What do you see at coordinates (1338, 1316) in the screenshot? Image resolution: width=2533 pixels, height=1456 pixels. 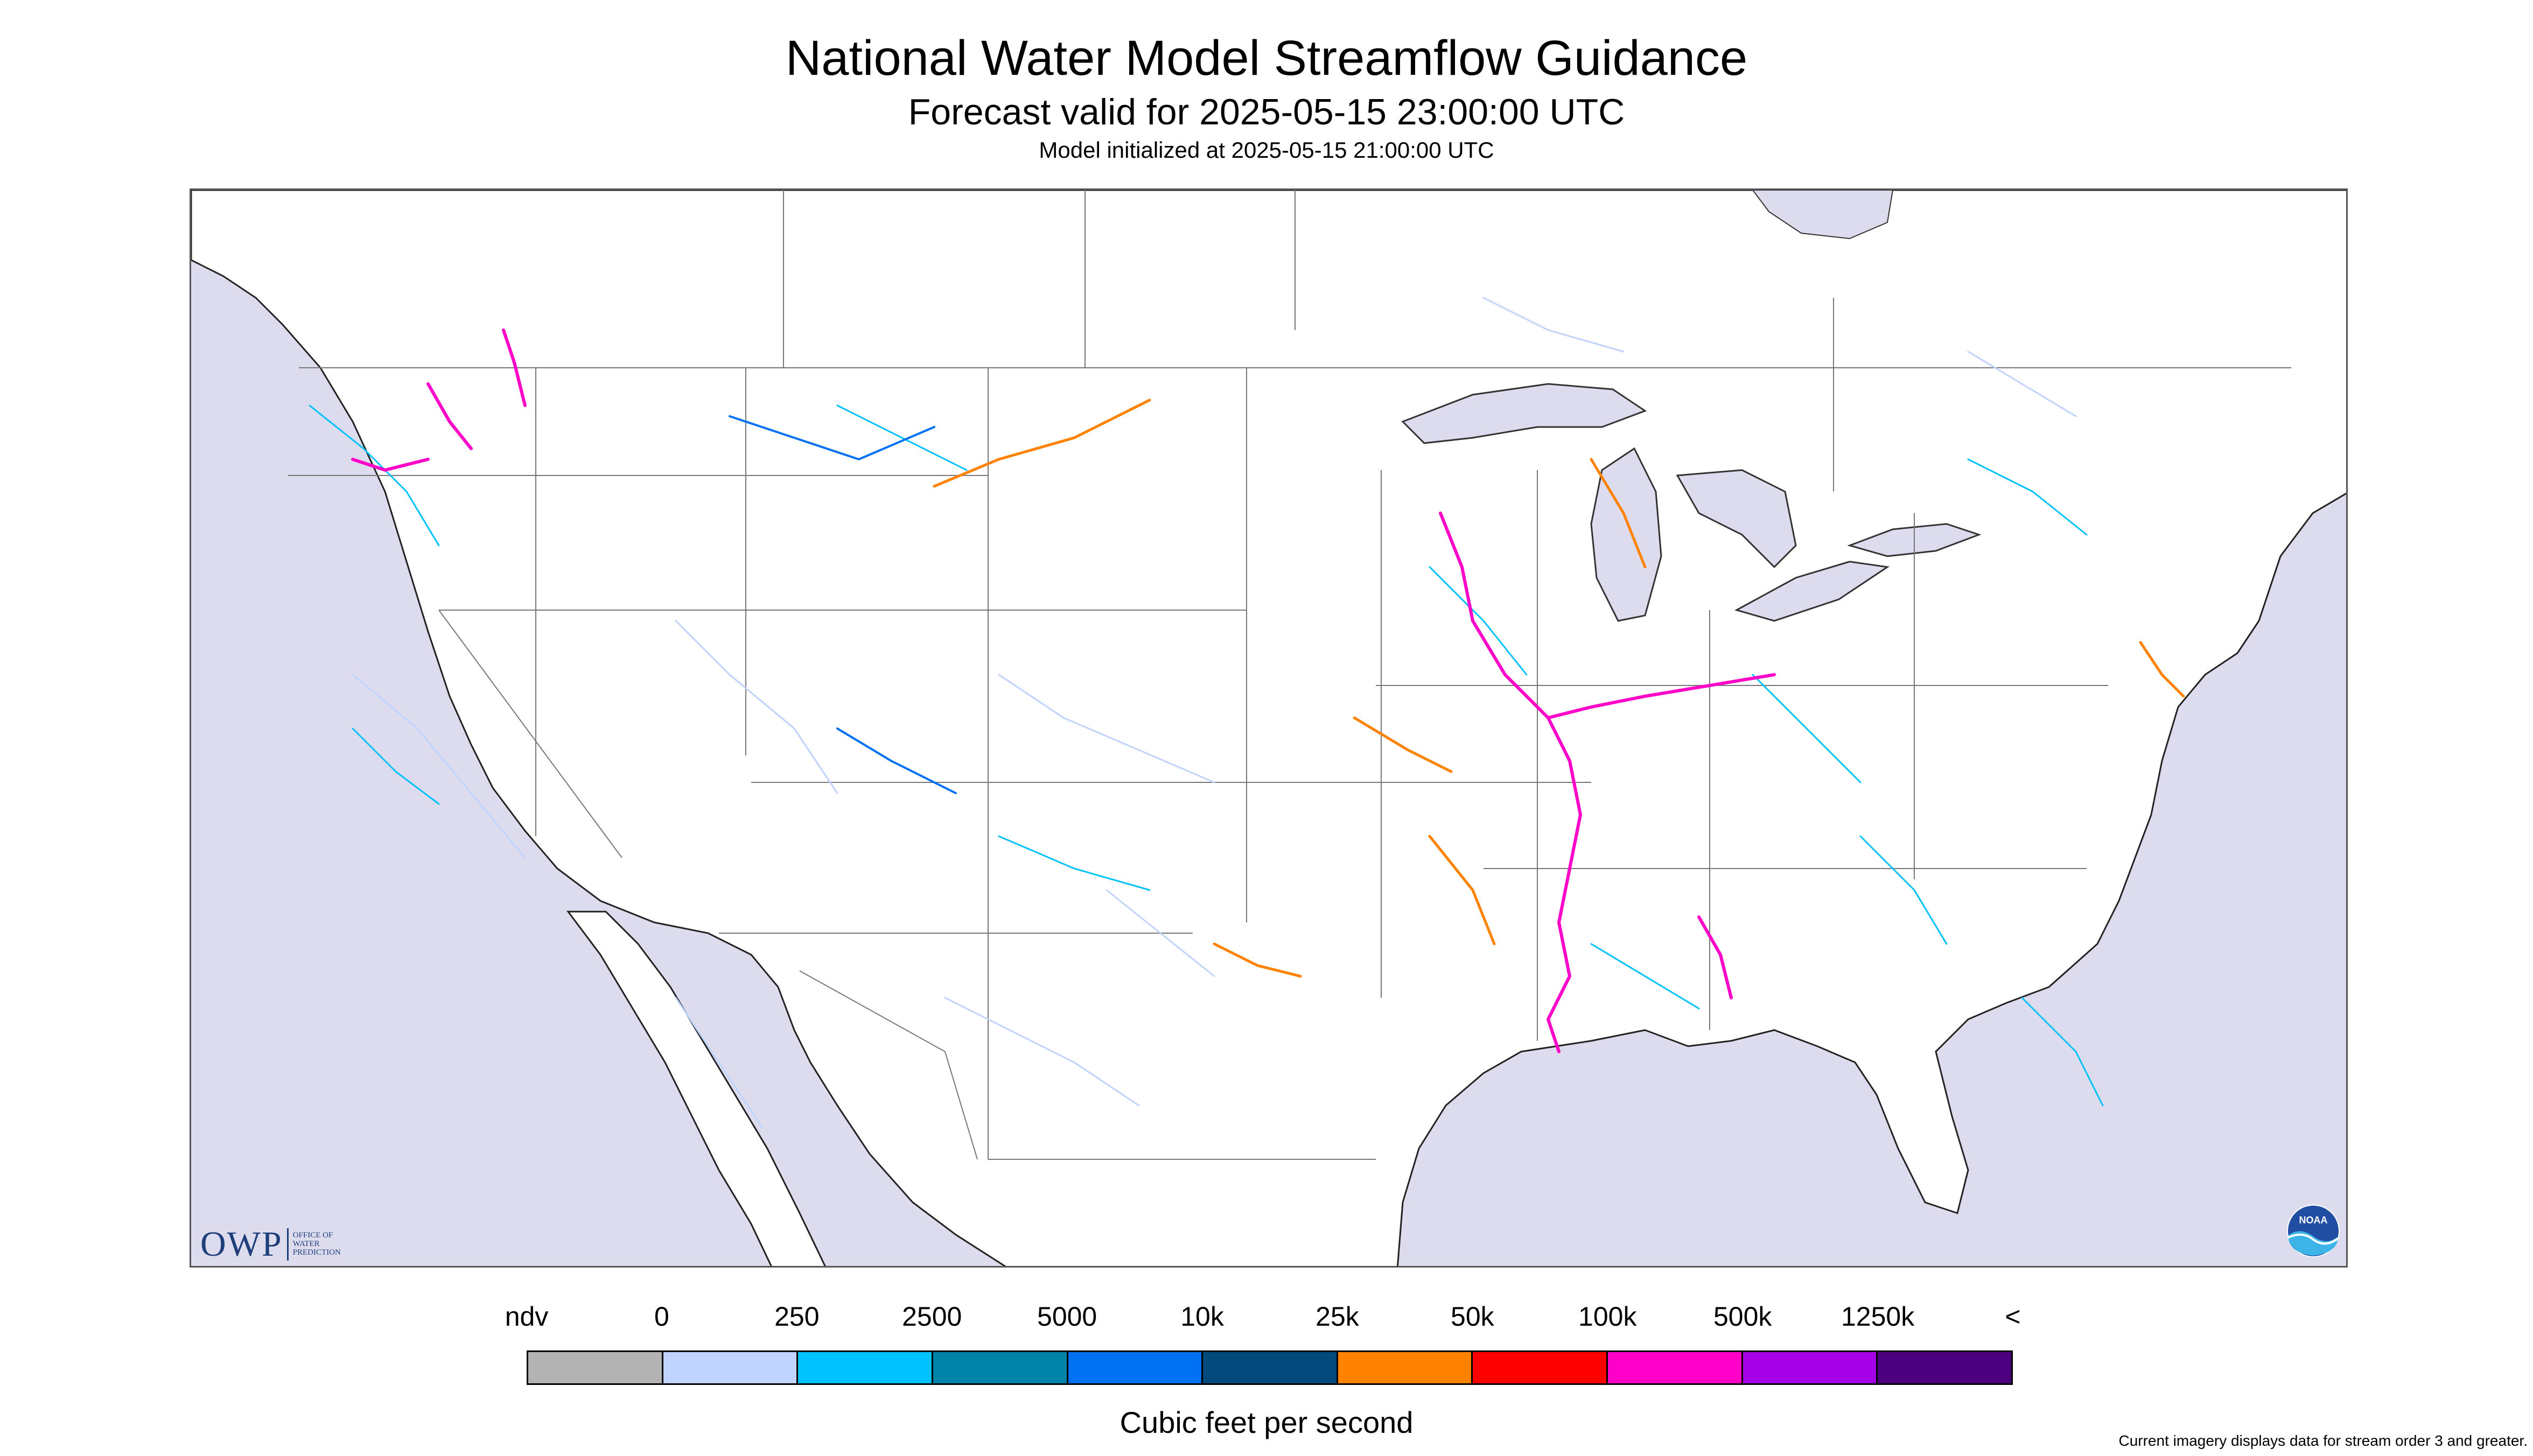 I see `legend-label: 25k` at bounding box center [1338, 1316].